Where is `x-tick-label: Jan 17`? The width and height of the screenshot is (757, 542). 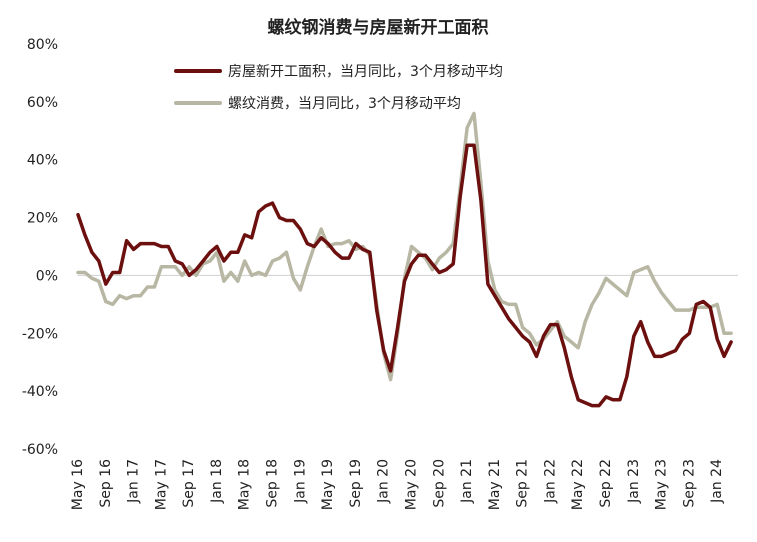
x-tick-label: Jan 17 is located at coordinates (134, 481).